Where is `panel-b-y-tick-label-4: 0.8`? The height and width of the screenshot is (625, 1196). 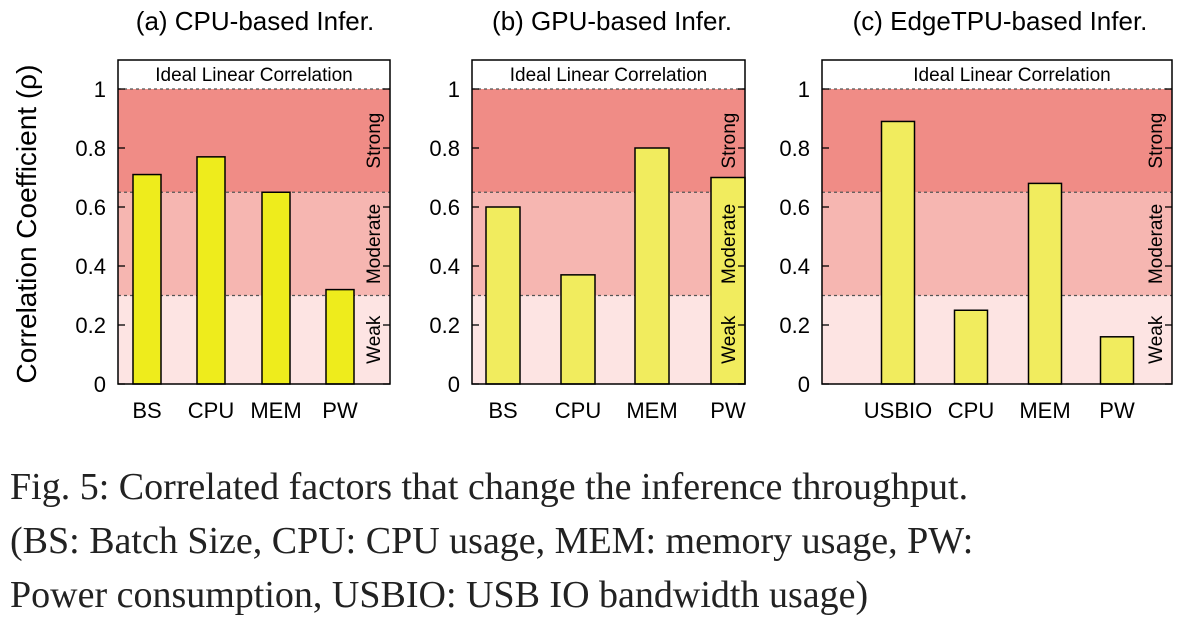
panel-b-y-tick-label-4: 0.8 is located at coordinates (444, 148).